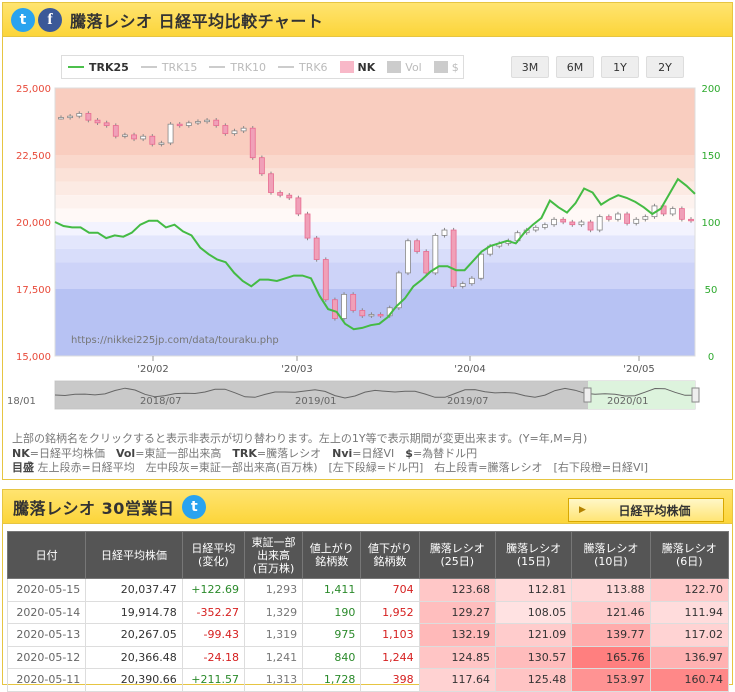 This screenshot has width=735, height=692. What do you see at coordinates (33, 357) in the screenshot?
I see `left-axis-tick: 15,000` at bounding box center [33, 357].